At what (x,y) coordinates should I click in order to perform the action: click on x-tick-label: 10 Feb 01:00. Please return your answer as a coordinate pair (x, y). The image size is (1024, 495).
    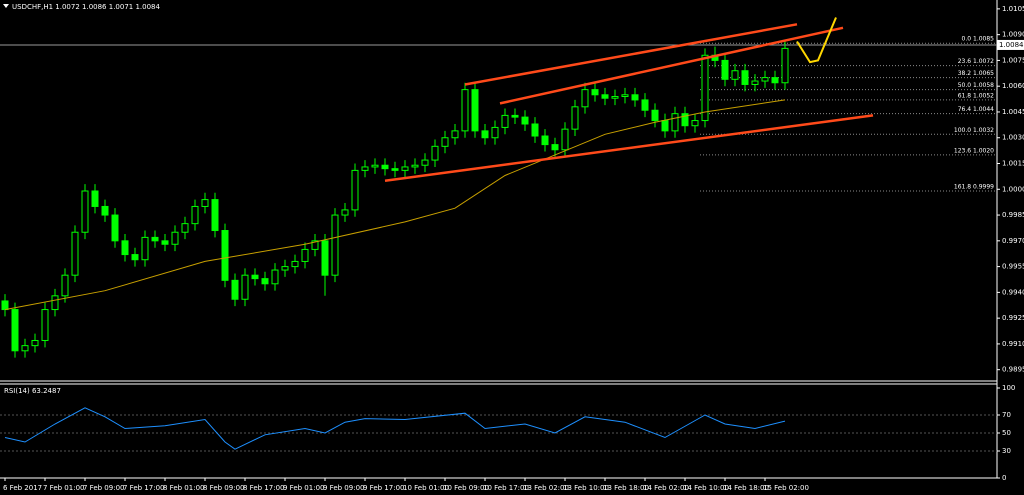
    Looking at the image, I should click on (426, 488).